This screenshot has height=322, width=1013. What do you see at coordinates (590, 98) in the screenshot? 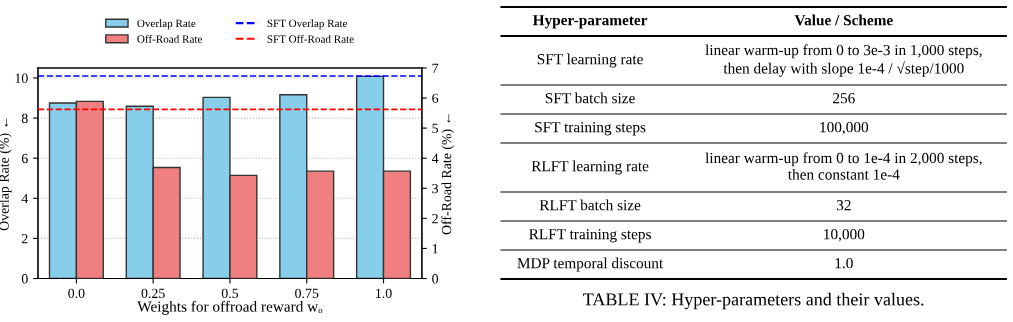
I see `text: SFT batch size` at bounding box center [590, 98].